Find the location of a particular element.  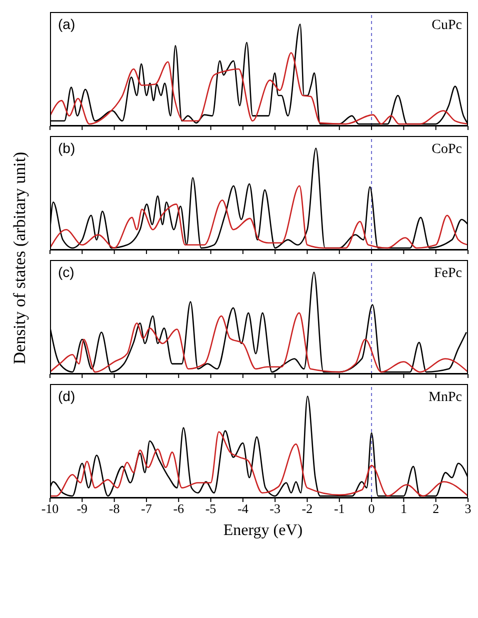

x-tick-label: -5 is located at coordinates (210, 508).